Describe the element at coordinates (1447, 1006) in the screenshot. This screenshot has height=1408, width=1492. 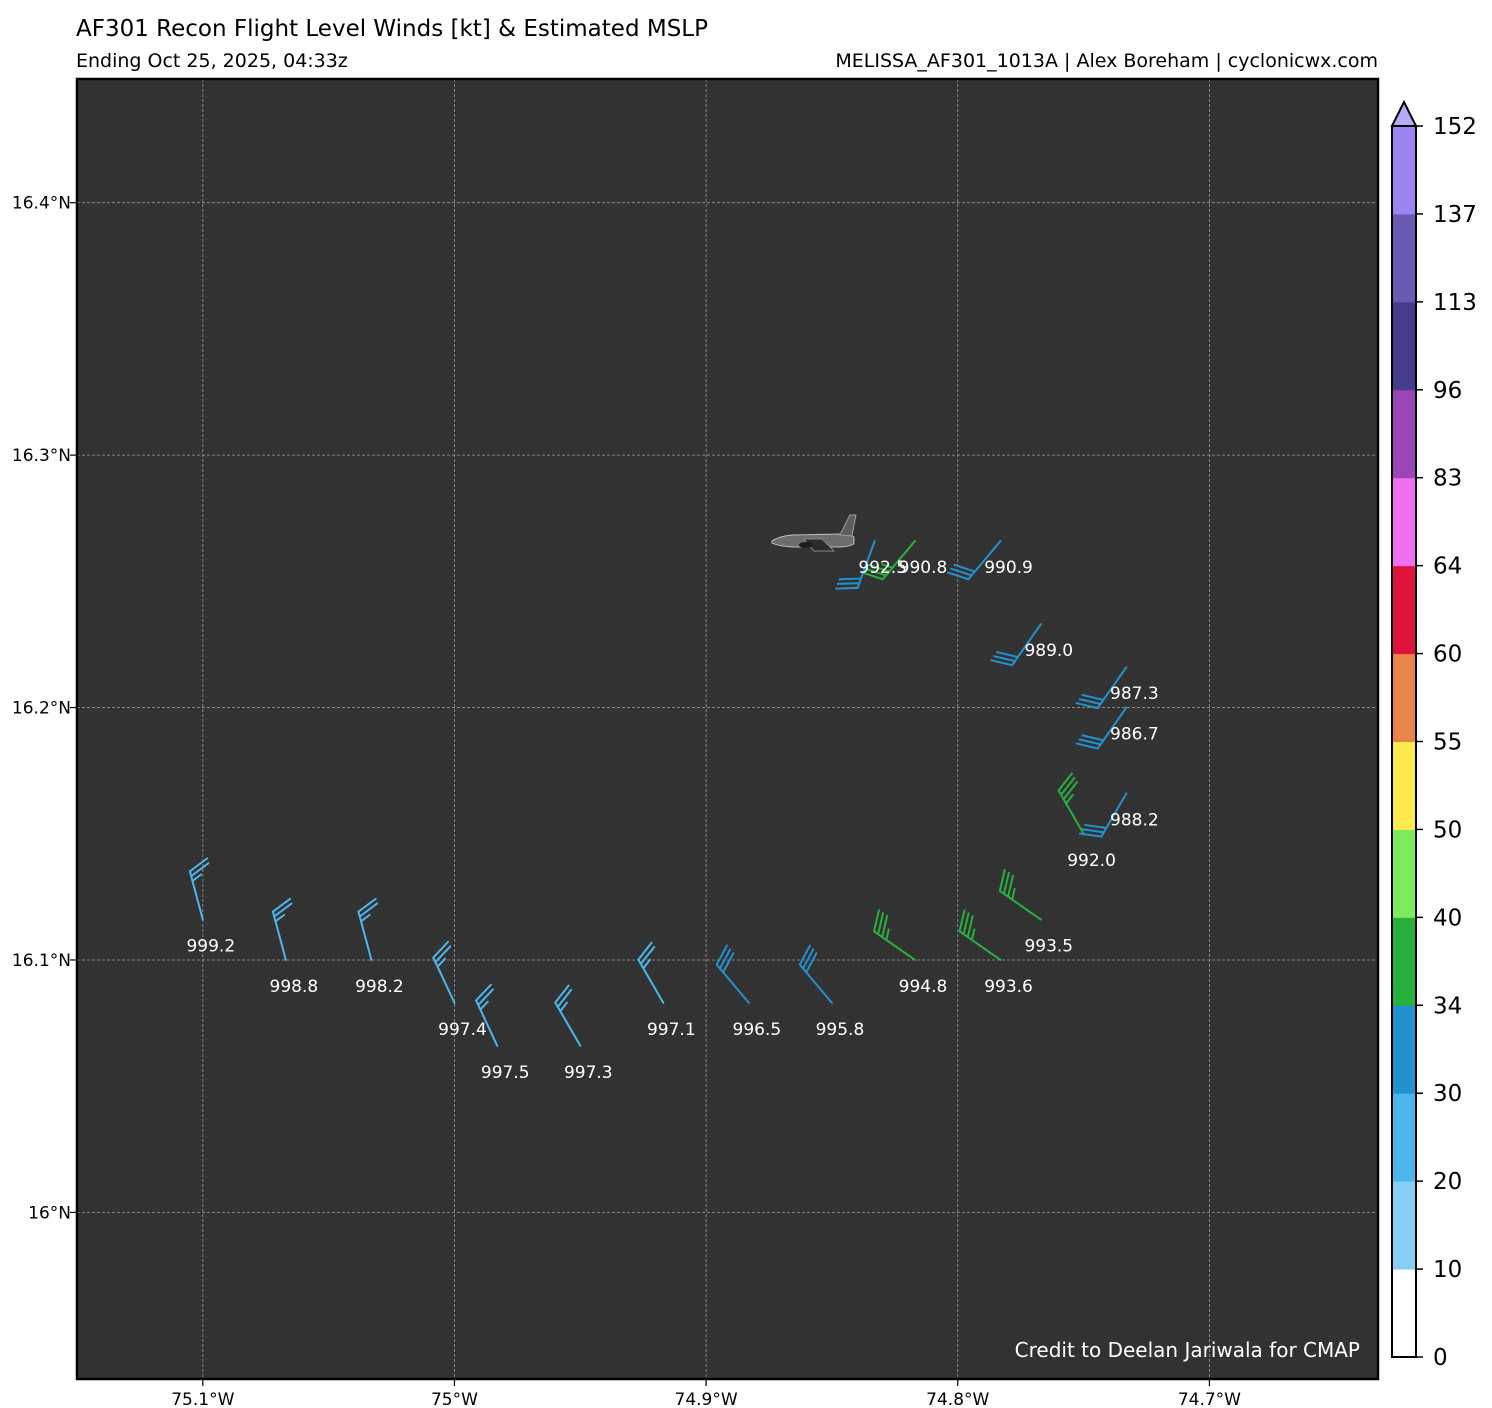
I see `colorbar-tick-label: 34` at that location.